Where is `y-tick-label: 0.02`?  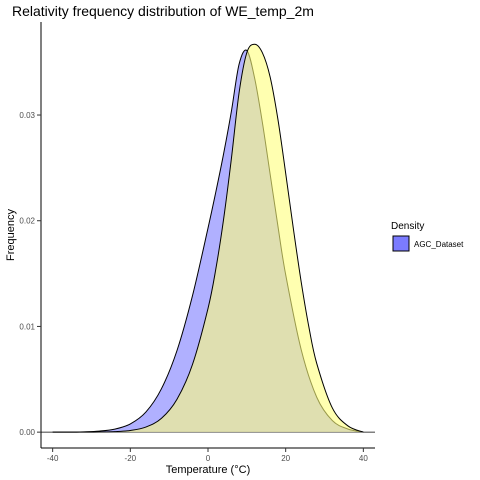
y-tick-label: 0.02 is located at coordinates (27, 221).